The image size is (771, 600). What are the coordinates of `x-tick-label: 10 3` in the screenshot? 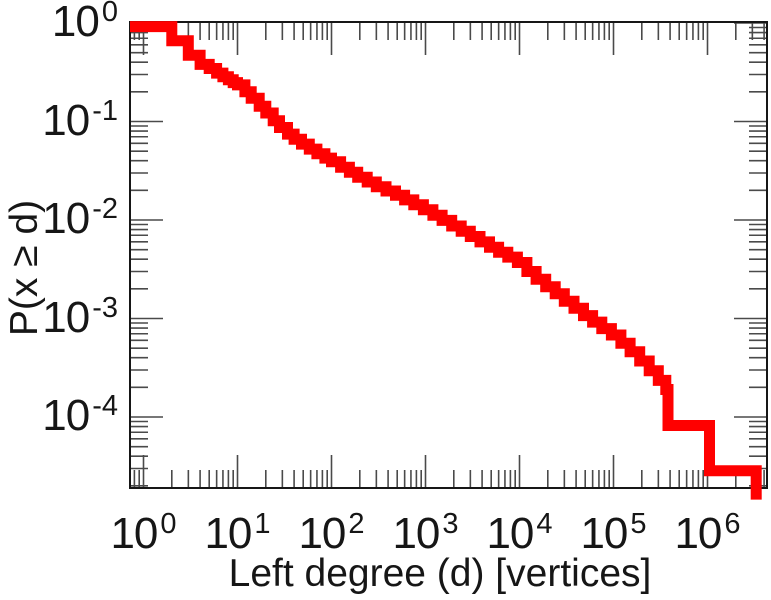 It's located at (426, 533).